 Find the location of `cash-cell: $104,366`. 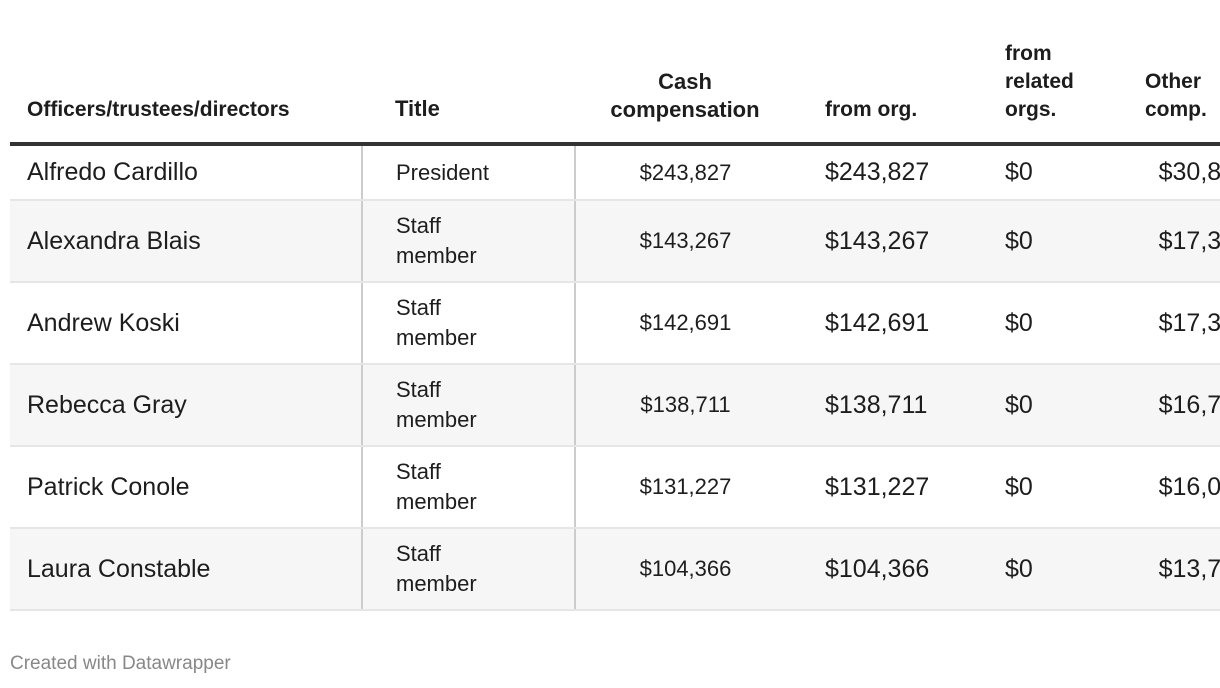

cash-cell: $104,366 is located at coordinates (685, 569).